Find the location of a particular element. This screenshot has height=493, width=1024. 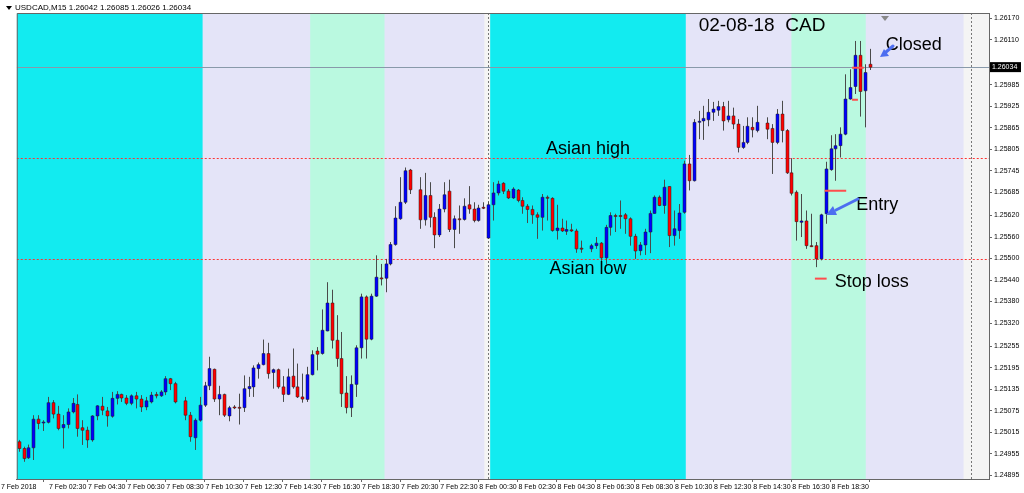

chart-subtitle: USDCAD,M15 1.26042 1.26085 1.26026 1.26034 is located at coordinates (103, 7).